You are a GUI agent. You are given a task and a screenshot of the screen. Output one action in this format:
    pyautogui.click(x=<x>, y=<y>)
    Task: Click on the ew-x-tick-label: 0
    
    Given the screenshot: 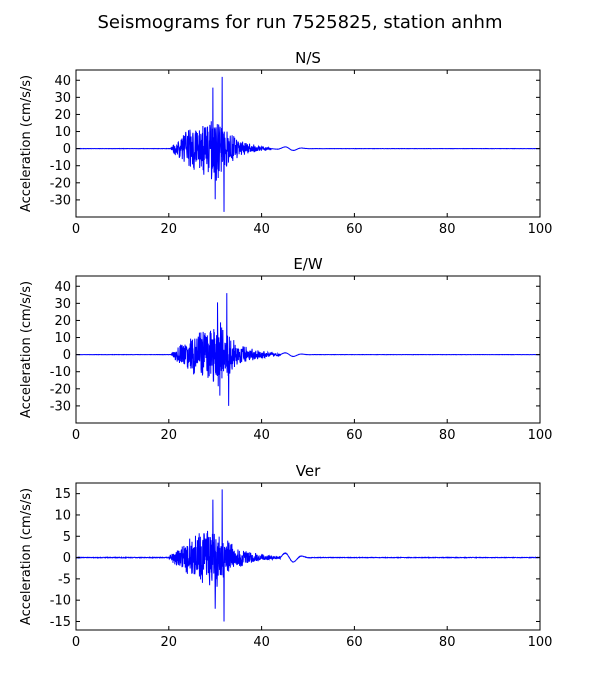 What is the action you would take?
    pyautogui.click(x=76, y=435)
    